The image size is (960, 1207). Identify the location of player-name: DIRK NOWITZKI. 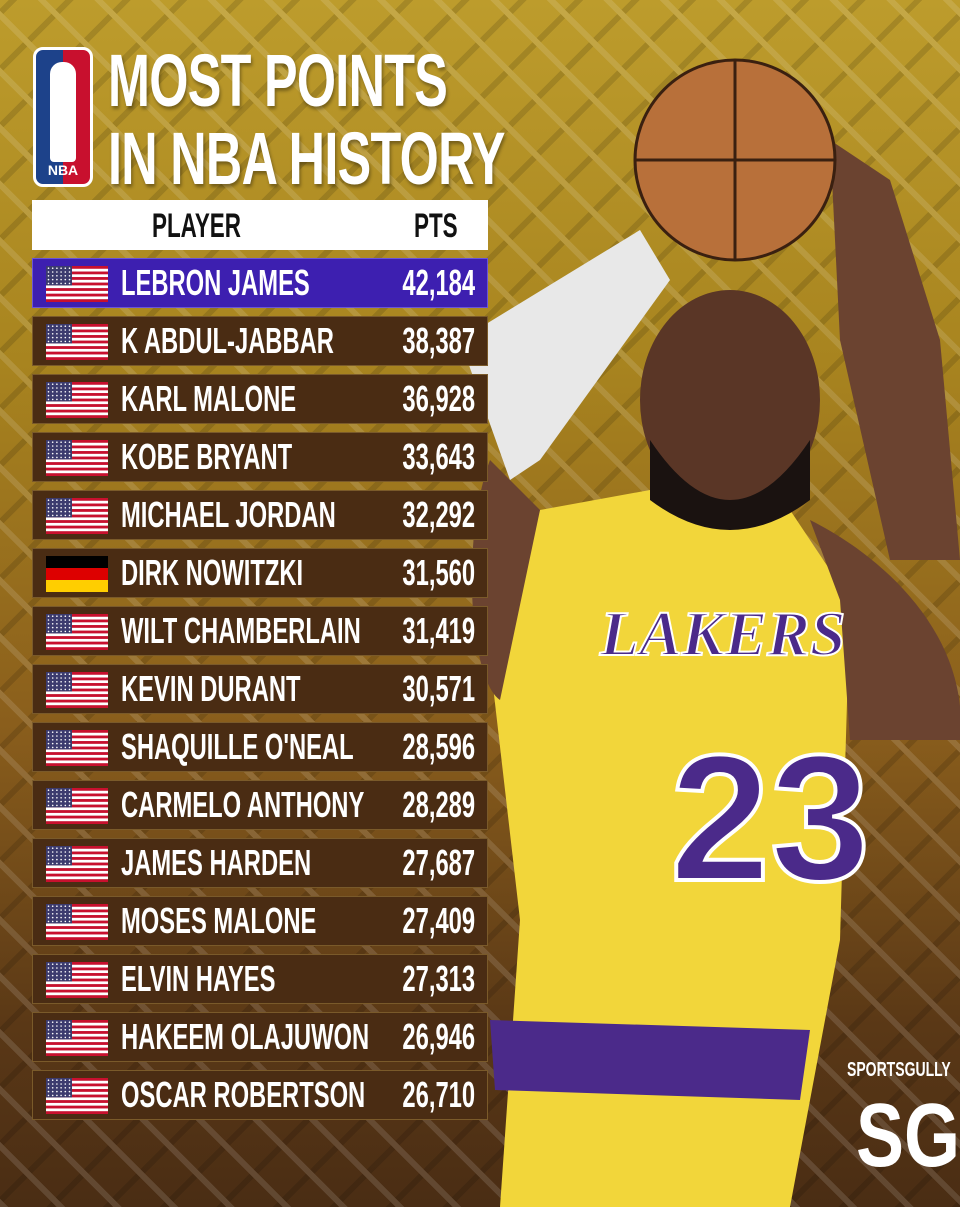
(212, 572).